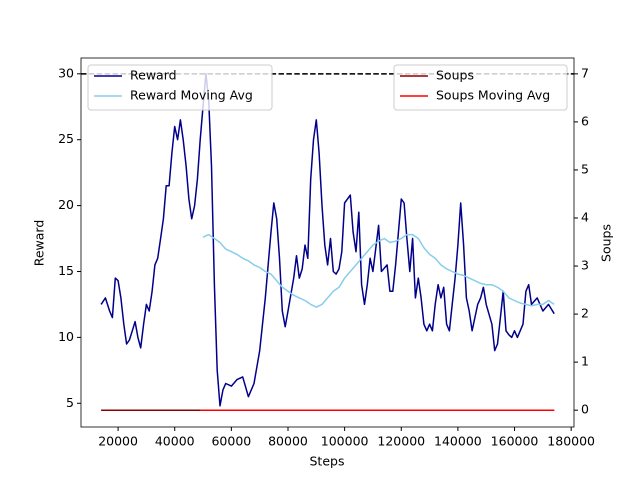  I want to click on x-tick-label: 160000, so click(515, 441).